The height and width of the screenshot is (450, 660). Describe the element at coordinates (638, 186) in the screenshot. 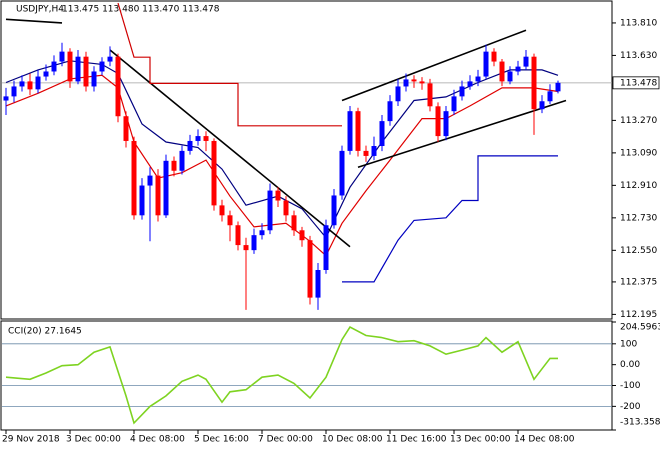

I see `y-tick-label: 112.910` at that location.